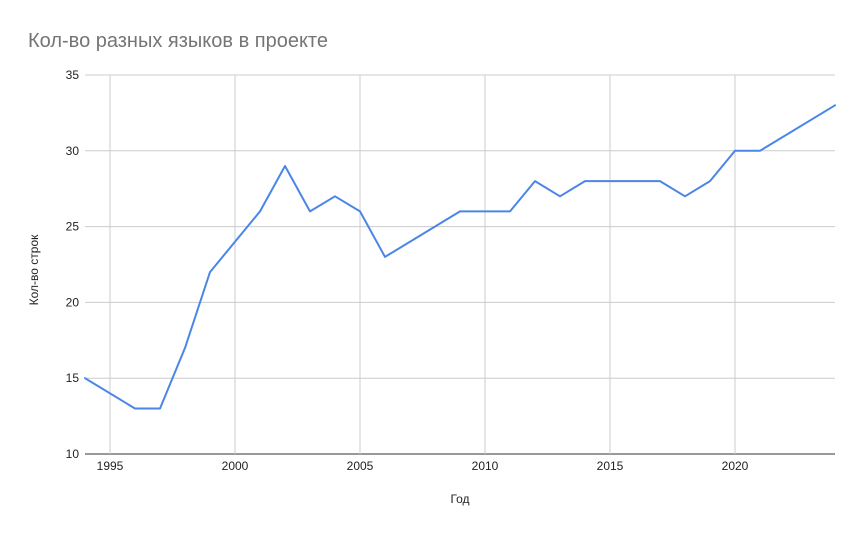 The image size is (862, 533). I want to click on y-tick-label: 20, so click(73, 302).